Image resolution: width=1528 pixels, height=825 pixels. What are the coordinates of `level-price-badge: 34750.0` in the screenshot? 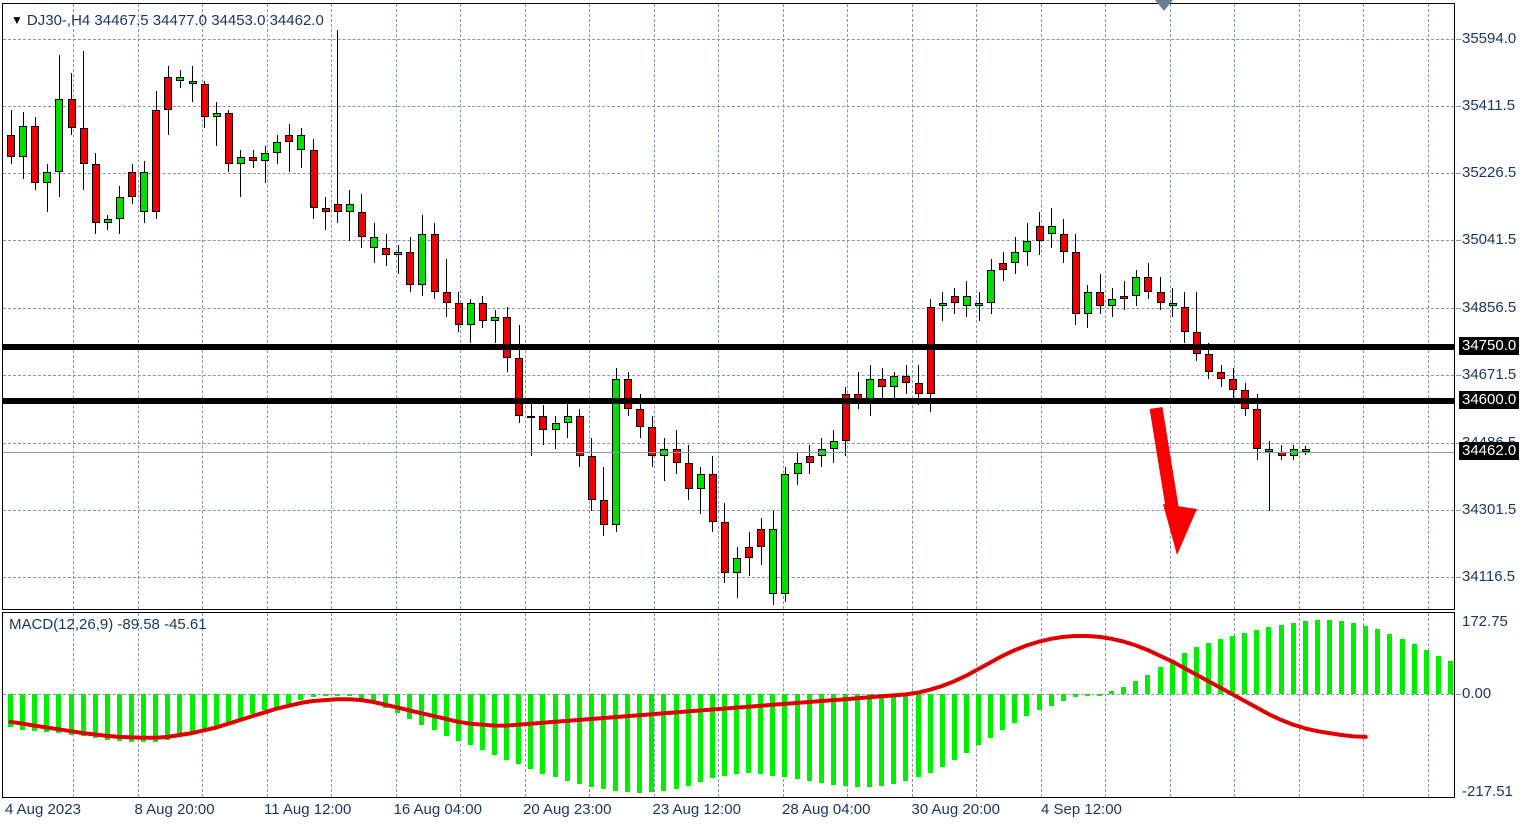 It's located at (1489, 345).